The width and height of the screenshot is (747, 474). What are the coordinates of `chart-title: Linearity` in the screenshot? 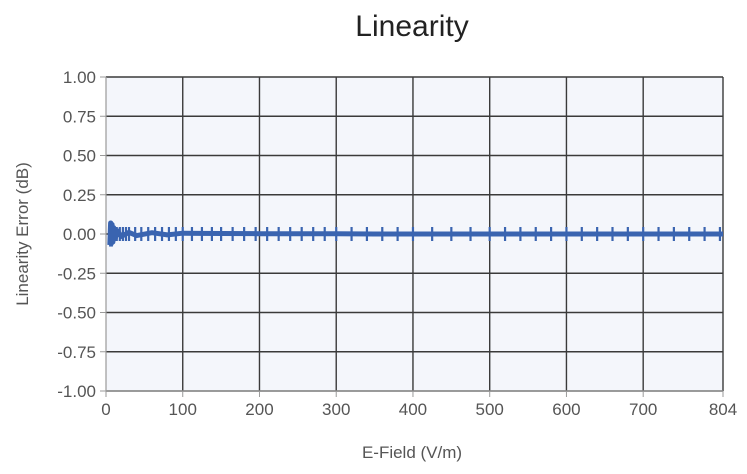 It's located at (411, 26).